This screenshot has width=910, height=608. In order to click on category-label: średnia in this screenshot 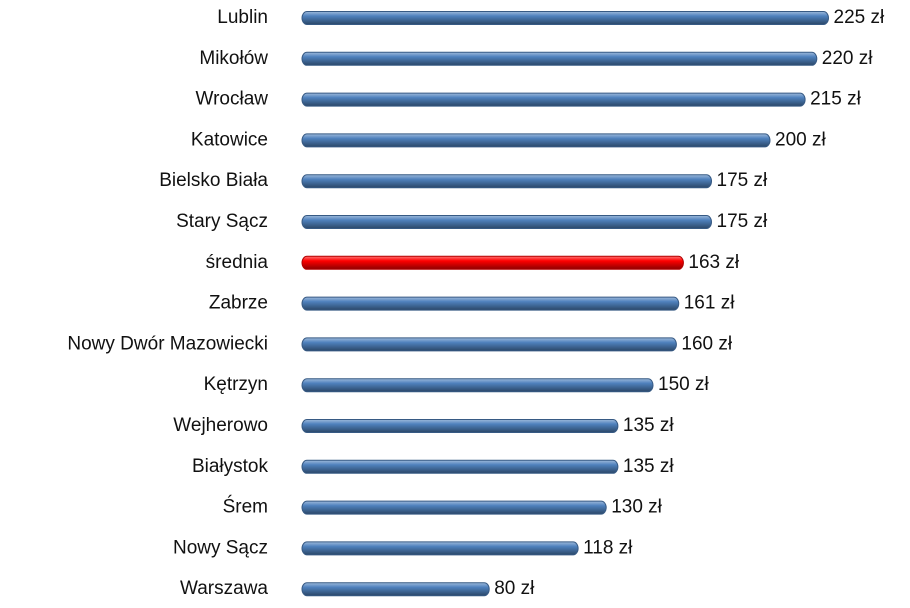, I will do `click(237, 262)`.